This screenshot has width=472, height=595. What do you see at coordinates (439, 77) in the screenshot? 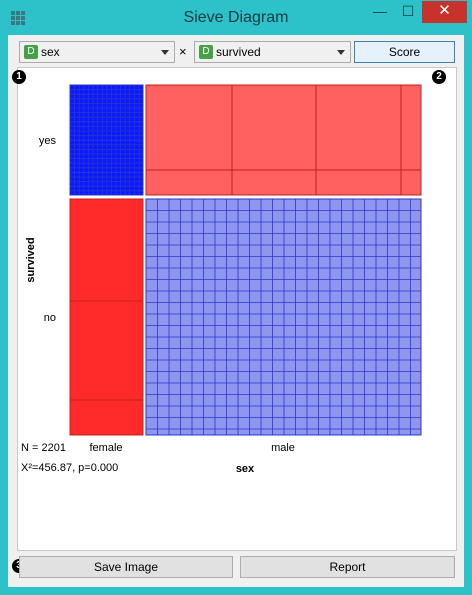
I see `marker-2: 2` at bounding box center [439, 77].